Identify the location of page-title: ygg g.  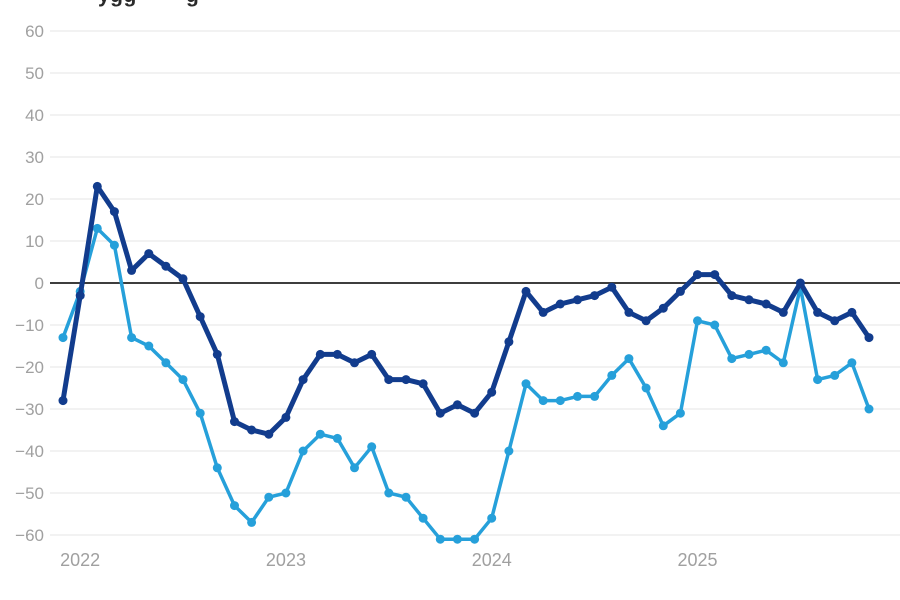
(450, 3).